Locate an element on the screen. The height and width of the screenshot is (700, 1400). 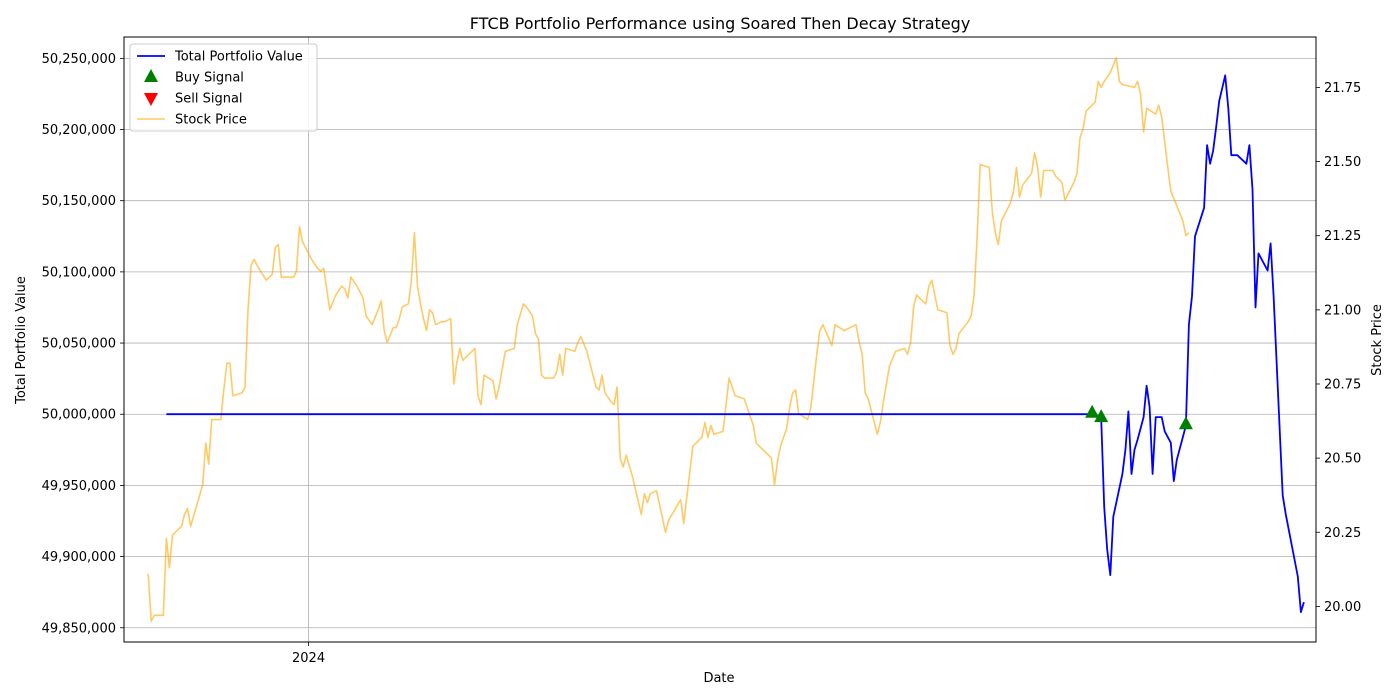
x-tick-label: 2024 is located at coordinates (308, 658).